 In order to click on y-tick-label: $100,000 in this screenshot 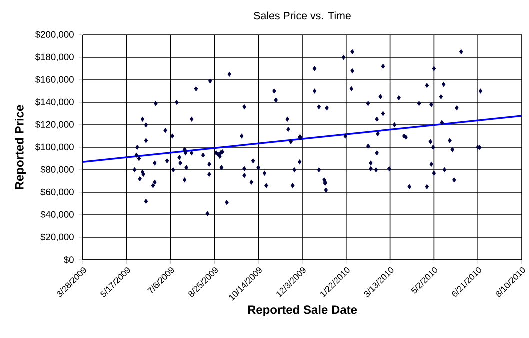, I will do `click(54, 147)`.